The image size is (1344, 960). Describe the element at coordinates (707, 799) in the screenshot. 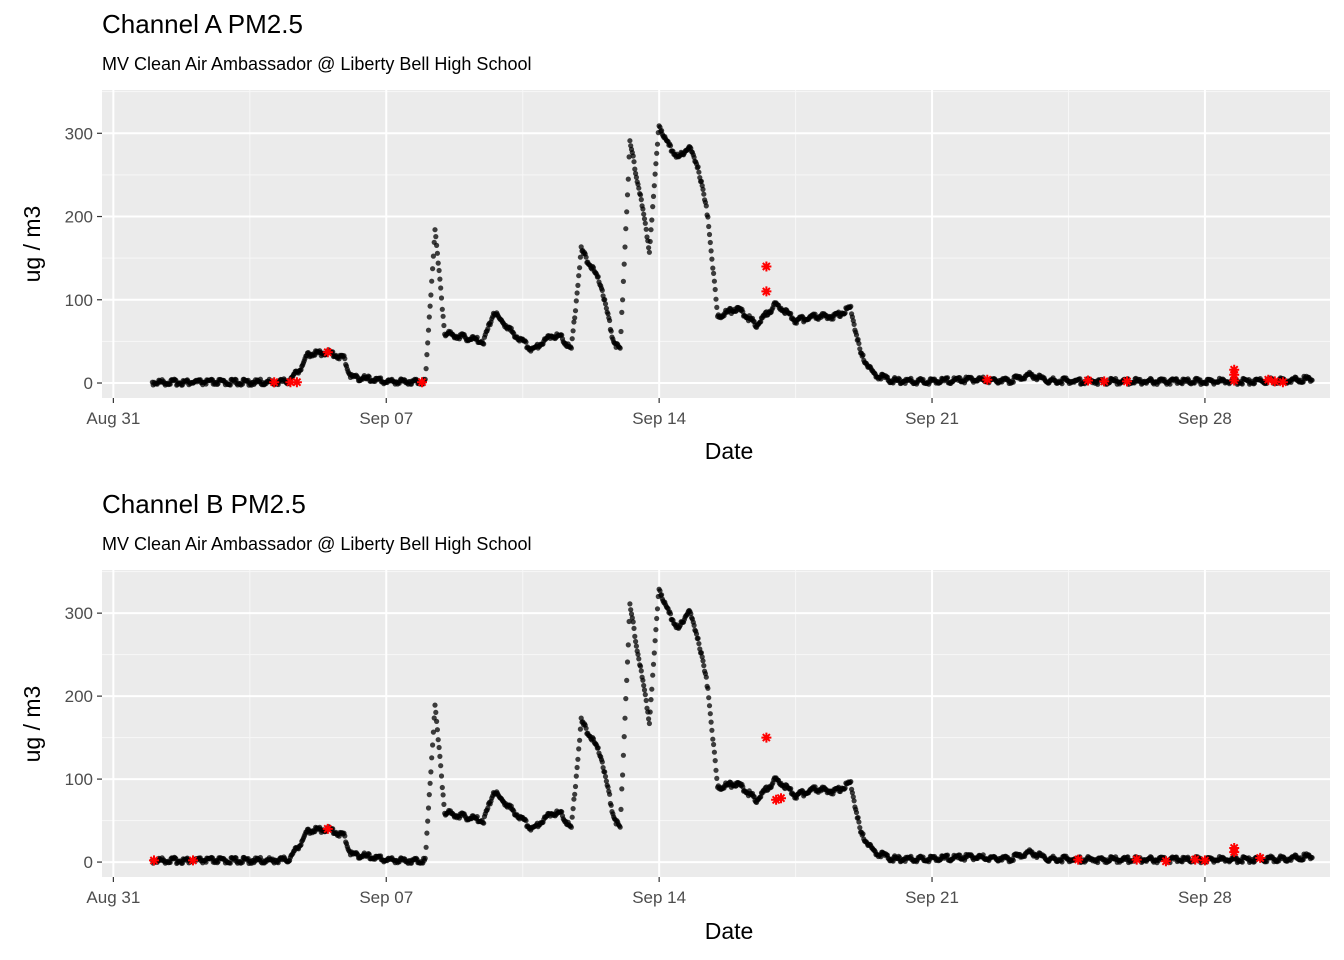

I see `outlier-points` at that location.